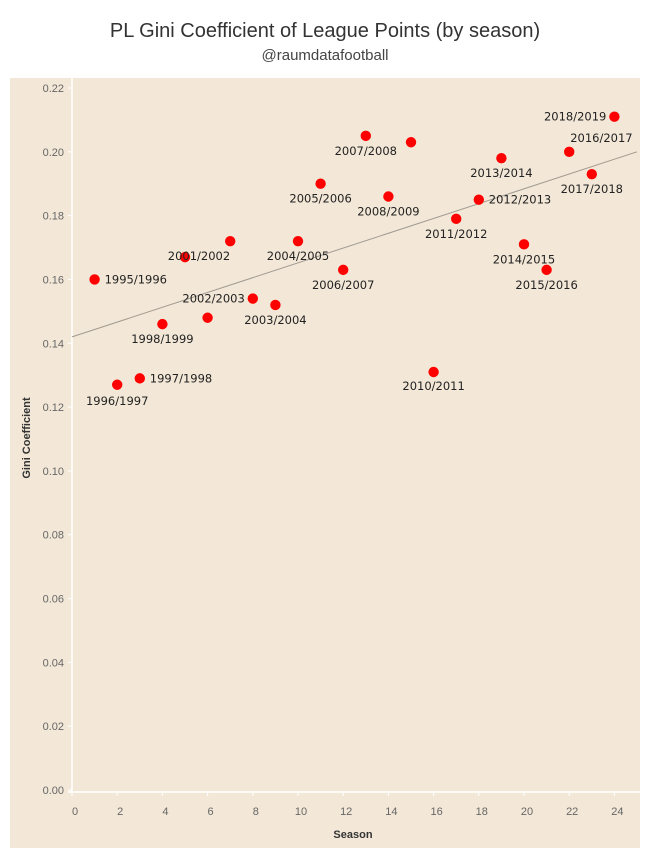  What do you see at coordinates (298, 256) in the screenshot?
I see `point-label: 2004/2005` at bounding box center [298, 256].